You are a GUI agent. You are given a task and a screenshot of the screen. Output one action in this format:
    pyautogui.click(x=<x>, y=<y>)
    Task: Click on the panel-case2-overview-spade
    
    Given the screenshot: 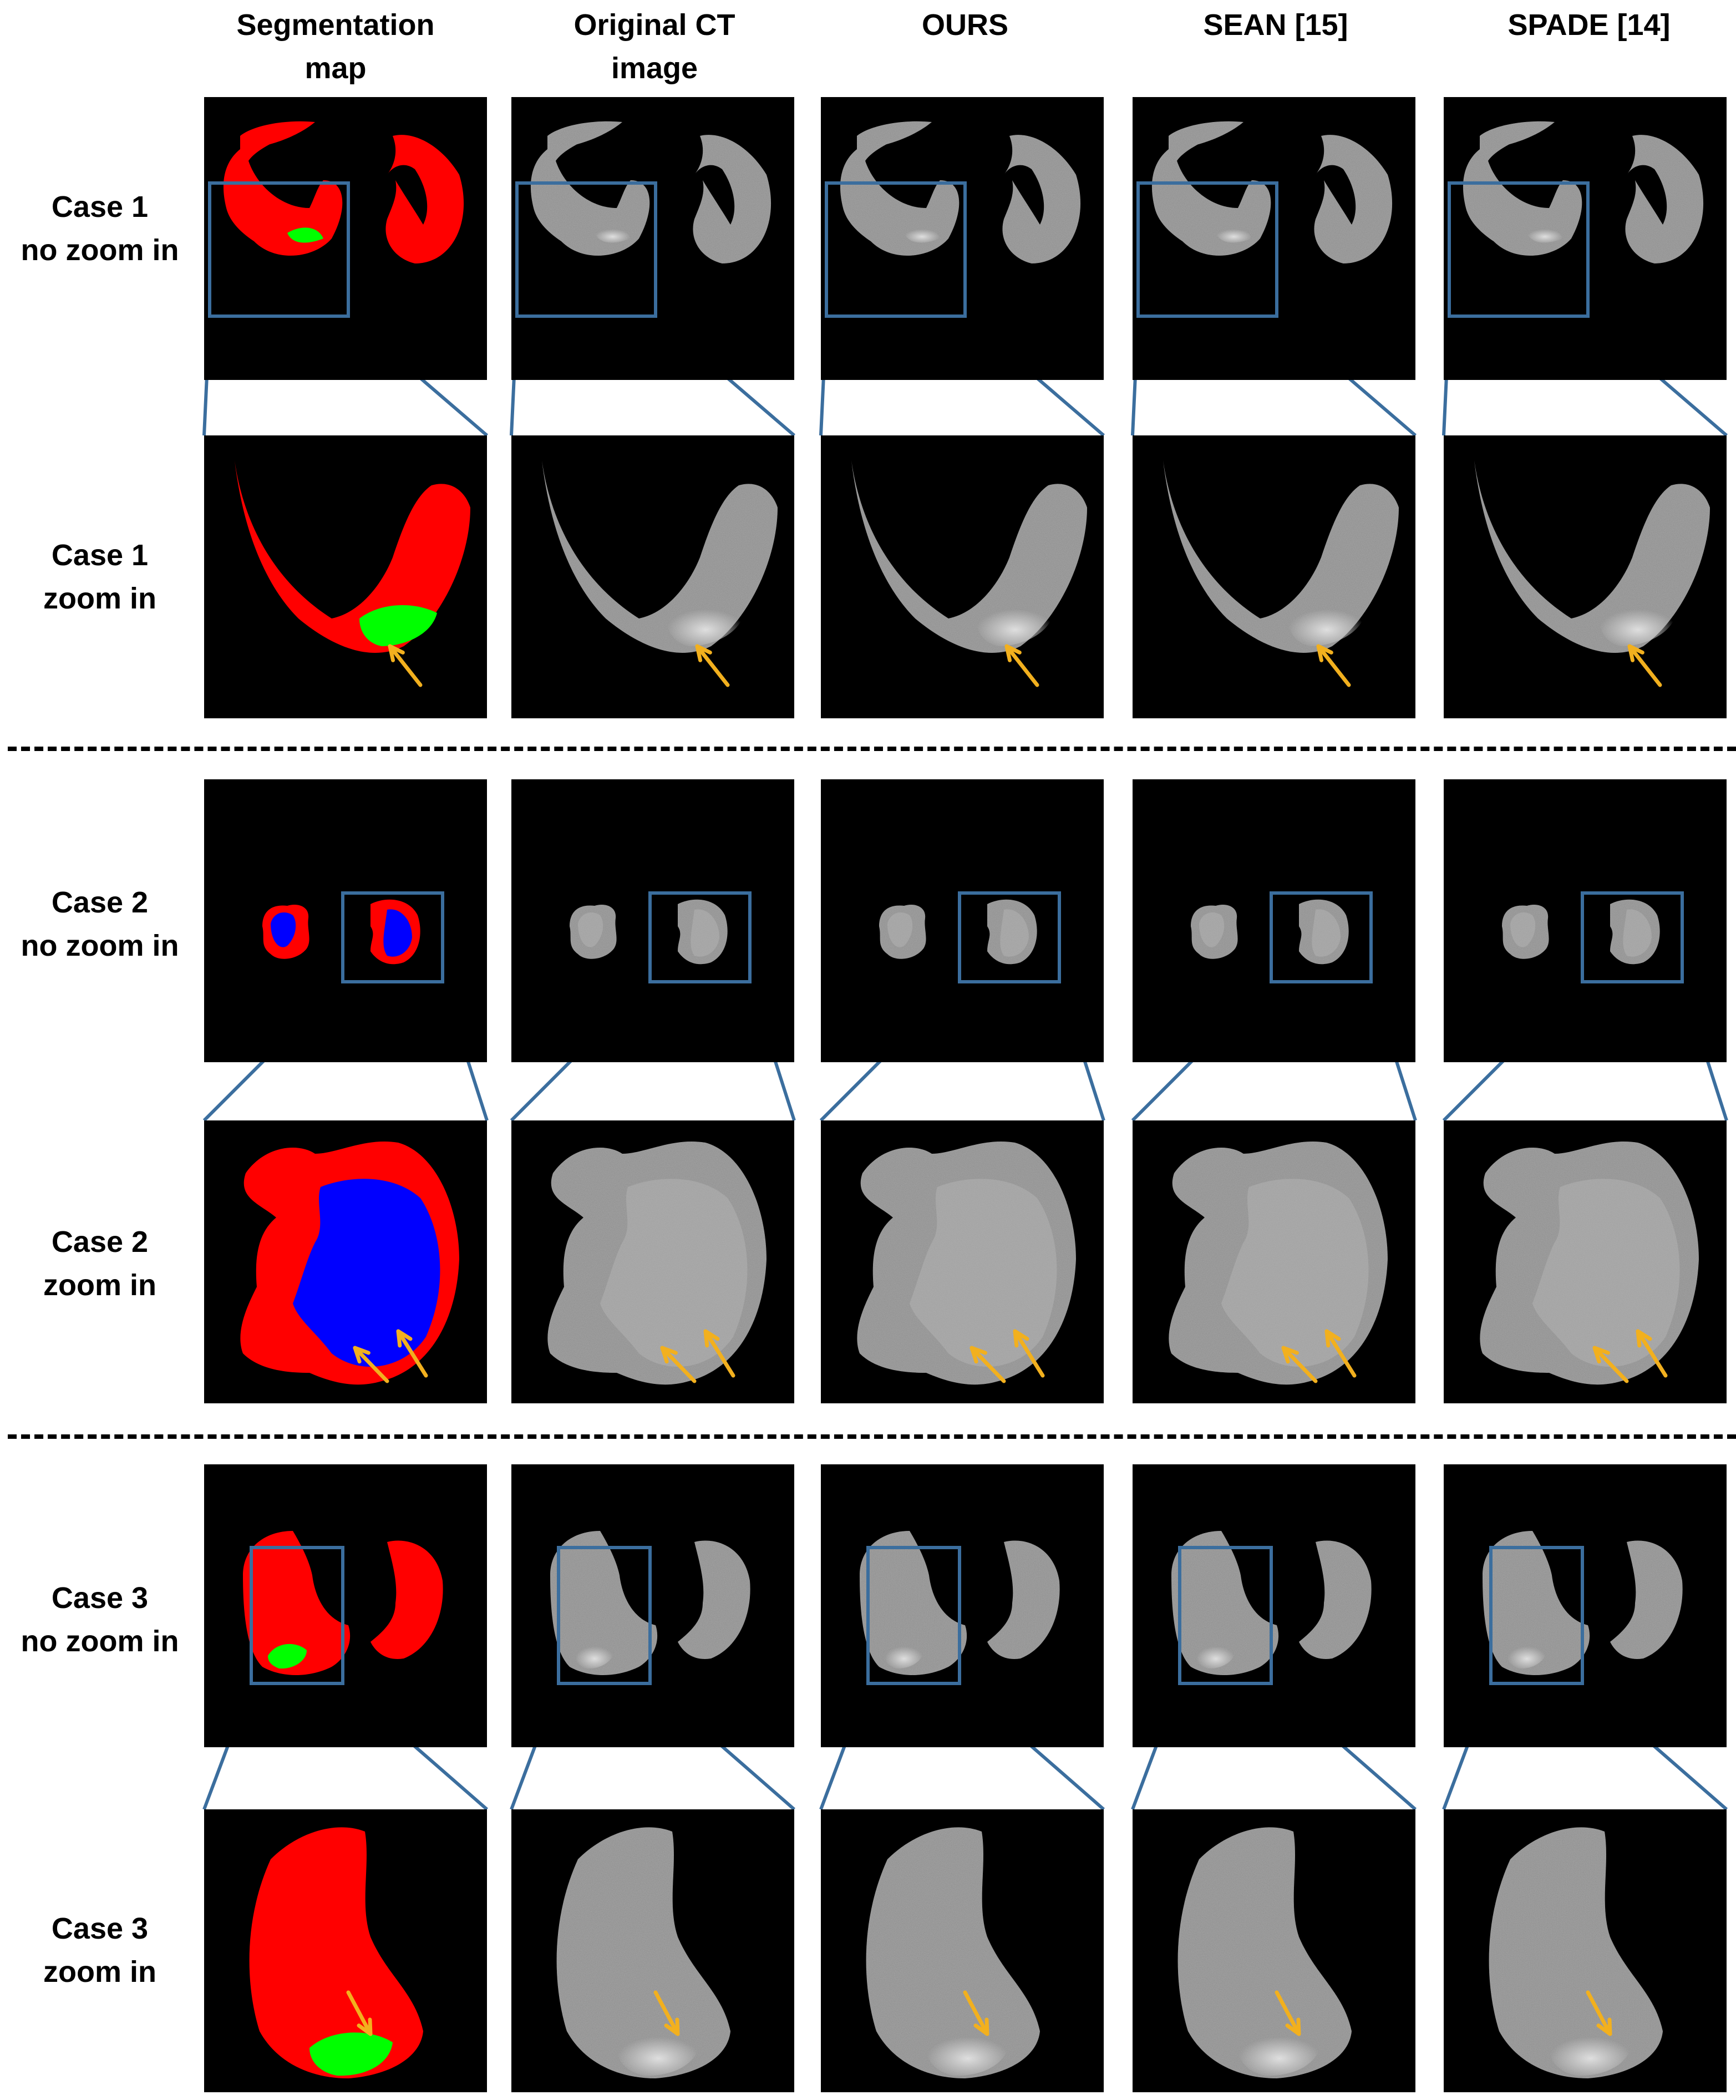 What is the action you would take?
    pyautogui.click(x=1586, y=920)
    